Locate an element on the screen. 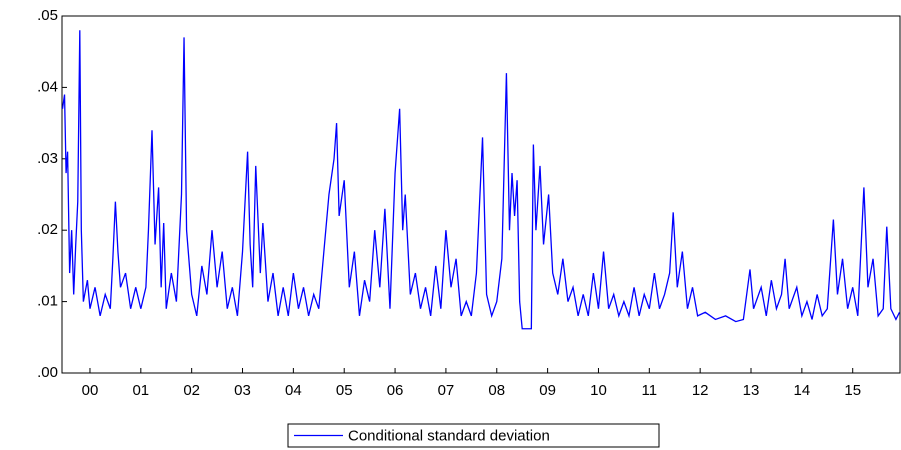 Image resolution: width=901 pixels, height=450 pixels. x-tick-label: 15 is located at coordinates (852, 390).